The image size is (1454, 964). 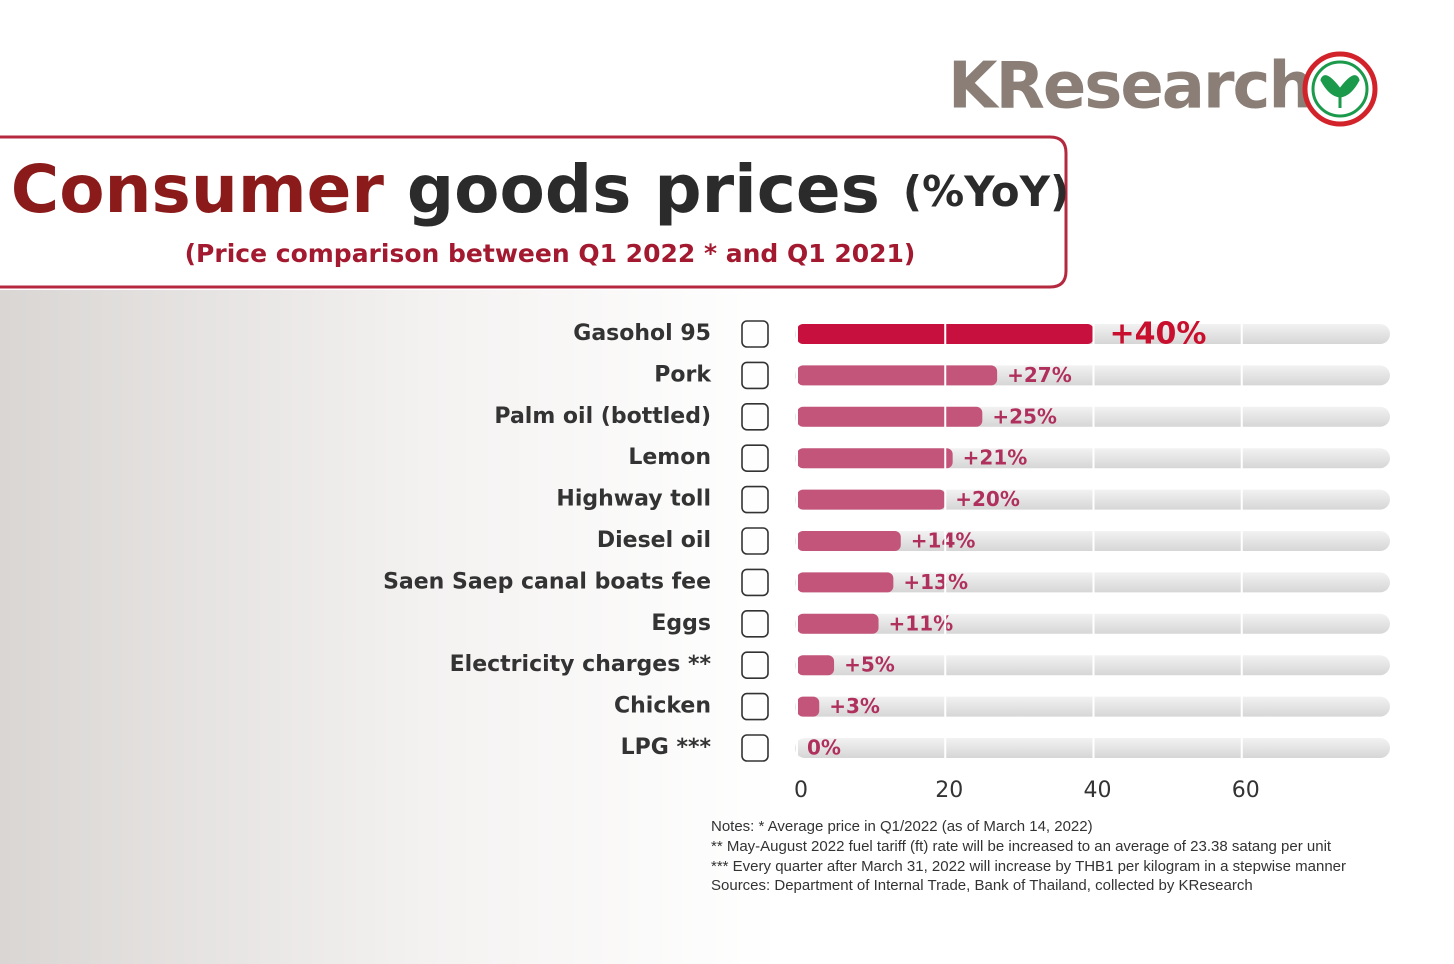 I want to click on category-label: Gasohol 95, so click(x=642, y=333).